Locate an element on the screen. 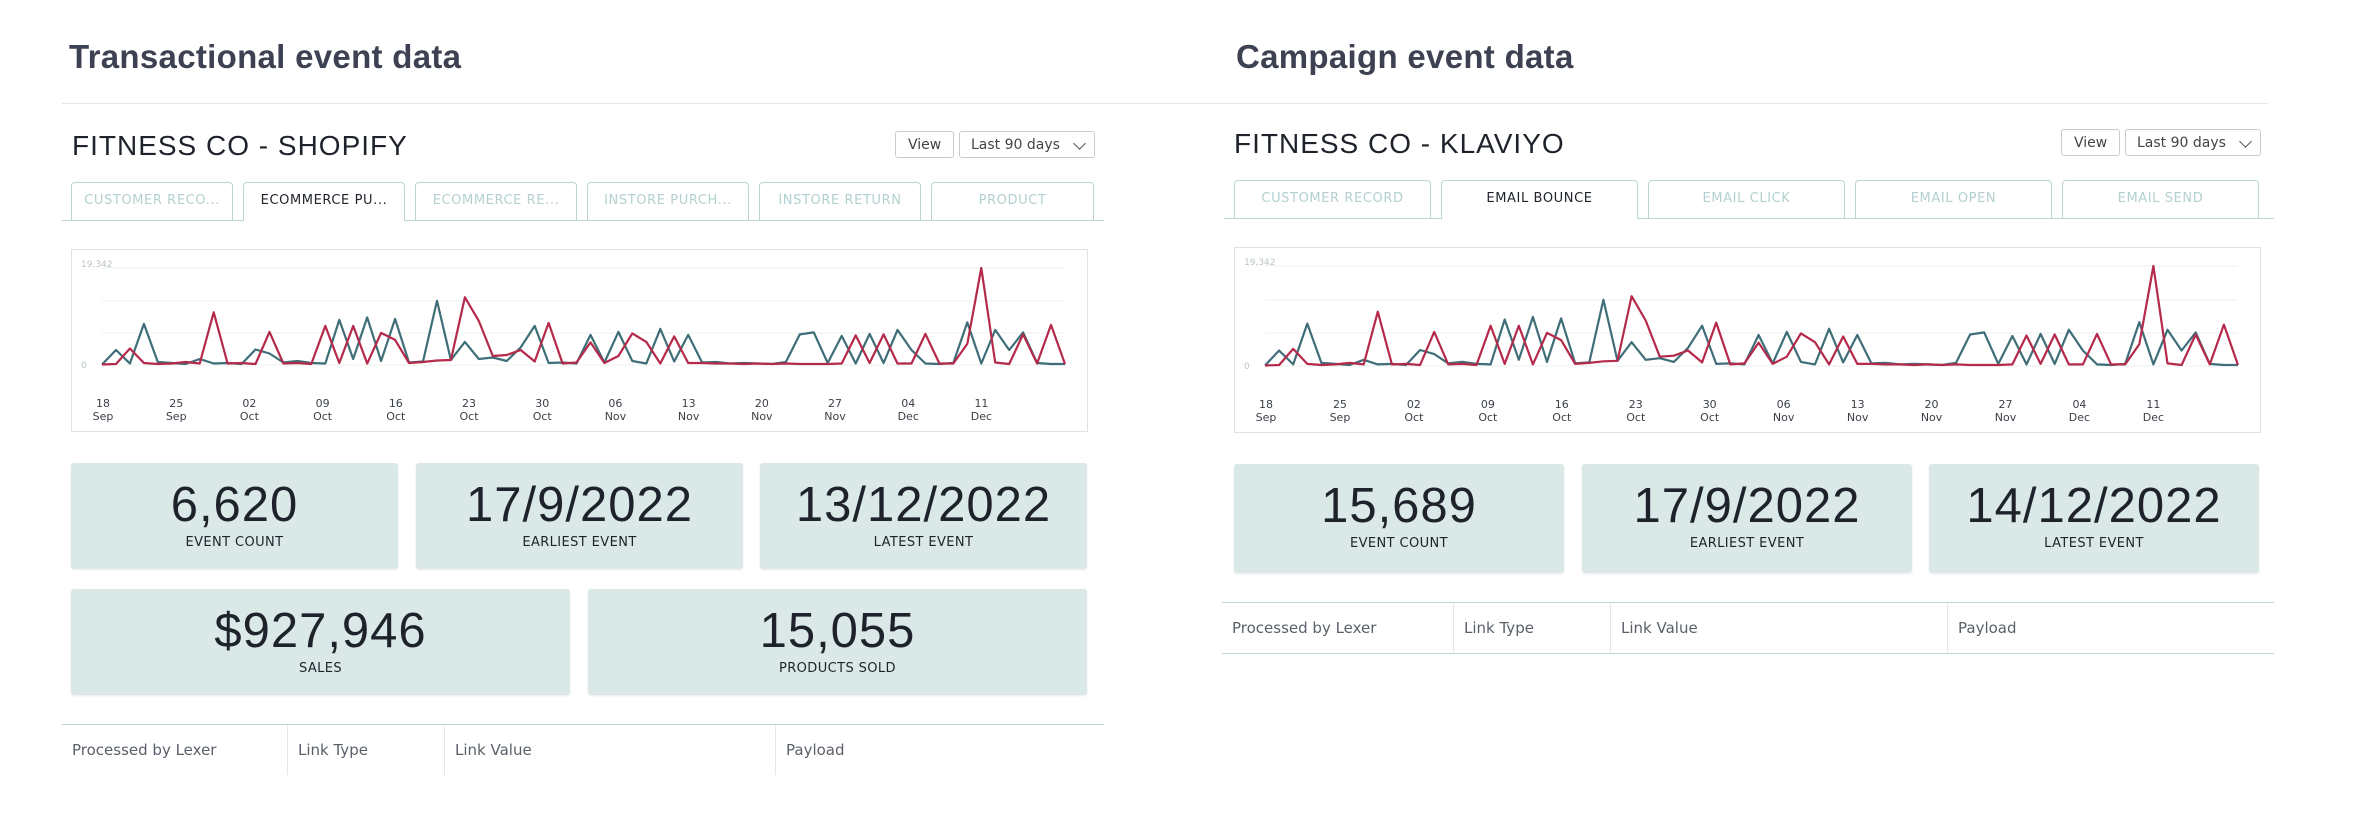  transactional-section-title: Transactional event data is located at coordinates (265, 56).